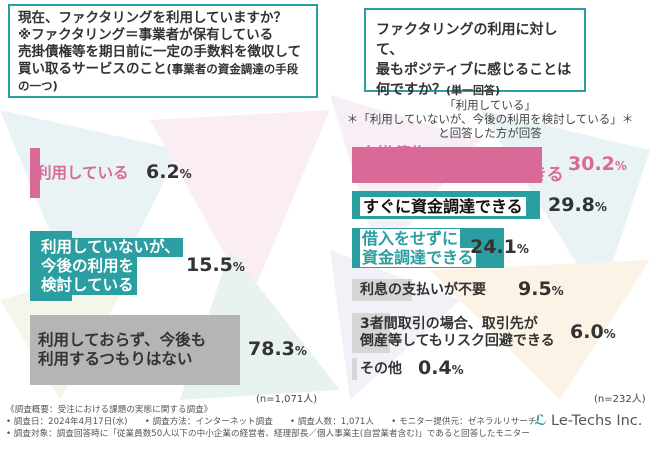 This screenshot has width=650, height=450. I want to click on company-logo: ℒ Le-Techs Inc., so click(588, 421).